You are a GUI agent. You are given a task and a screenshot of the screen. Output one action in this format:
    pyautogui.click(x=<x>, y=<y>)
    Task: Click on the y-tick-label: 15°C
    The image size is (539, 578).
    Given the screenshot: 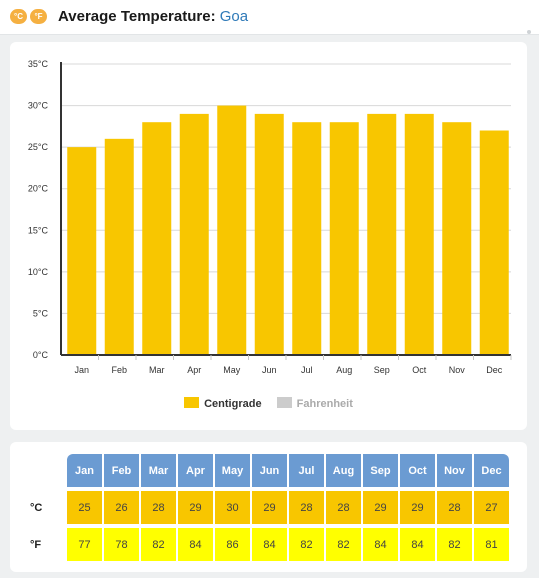 What is the action you would take?
    pyautogui.click(x=38, y=230)
    